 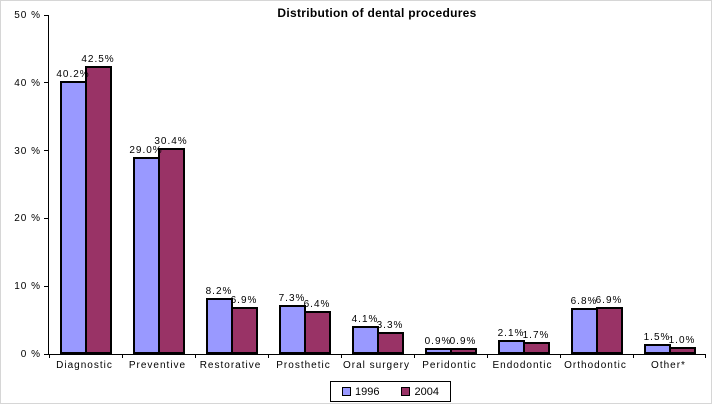 I want to click on bar-1996-peridontic: 0.9%, so click(x=438, y=345).